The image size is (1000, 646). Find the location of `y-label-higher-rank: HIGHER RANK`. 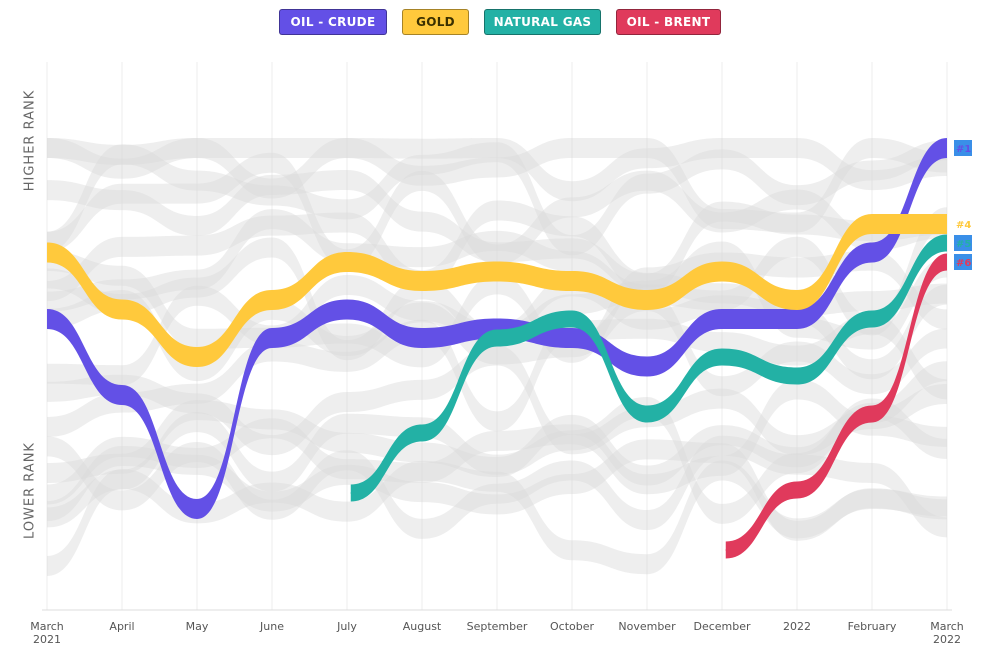

y-label-higher-rank: HIGHER RANK is located at coordinates (30, 140).